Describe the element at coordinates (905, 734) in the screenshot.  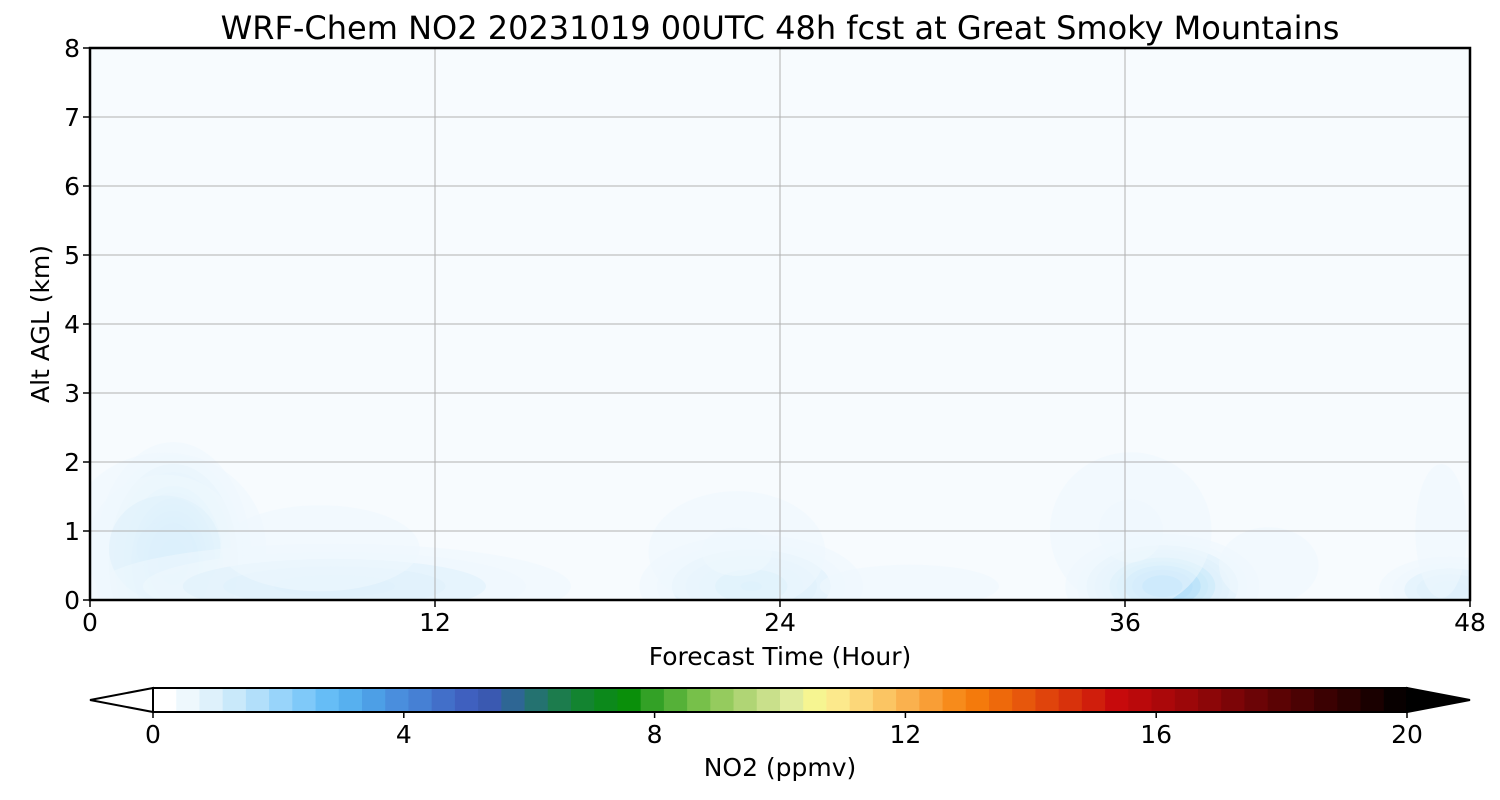
I see `colorbar-tick-label: 12` at that location.